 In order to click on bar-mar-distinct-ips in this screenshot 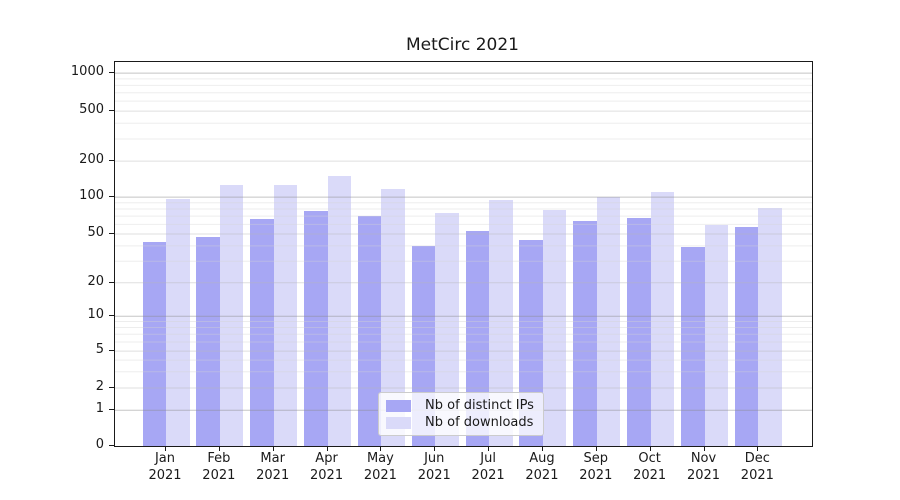, I will do `click(262, 332)`.